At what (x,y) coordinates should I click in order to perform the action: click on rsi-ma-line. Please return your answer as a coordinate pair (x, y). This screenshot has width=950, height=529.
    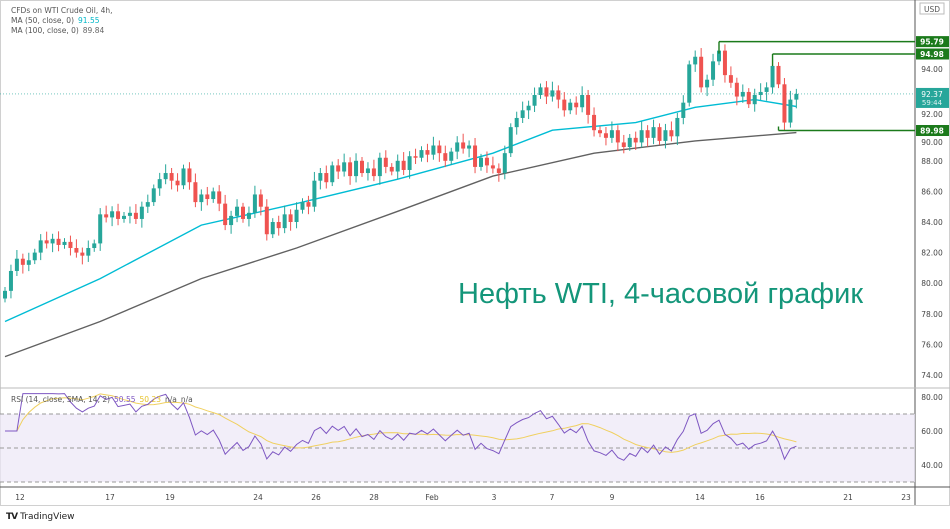
    Looking at the image, I should click on (401, 423).